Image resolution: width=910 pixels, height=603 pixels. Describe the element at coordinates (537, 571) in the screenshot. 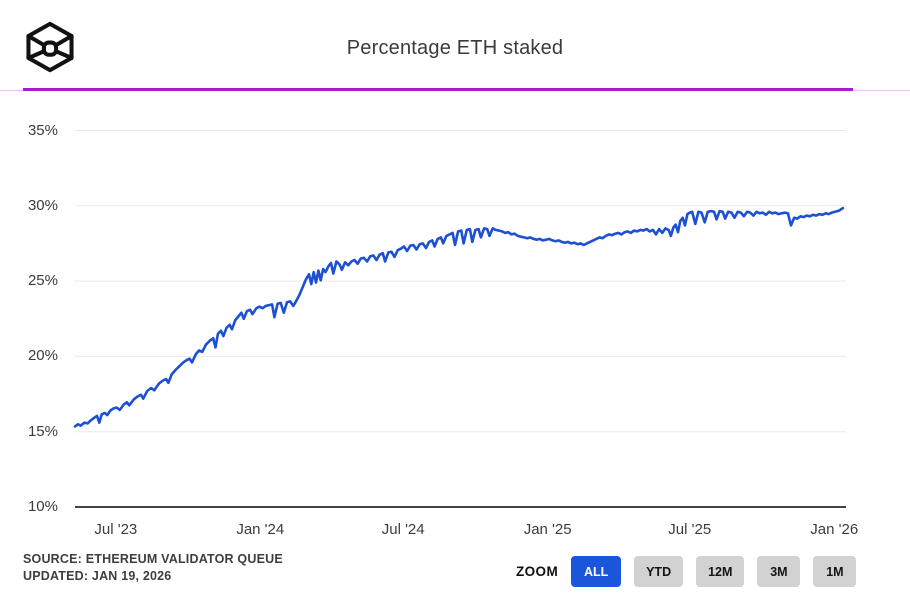

I see `zoom-label: ZOOM` at that location.